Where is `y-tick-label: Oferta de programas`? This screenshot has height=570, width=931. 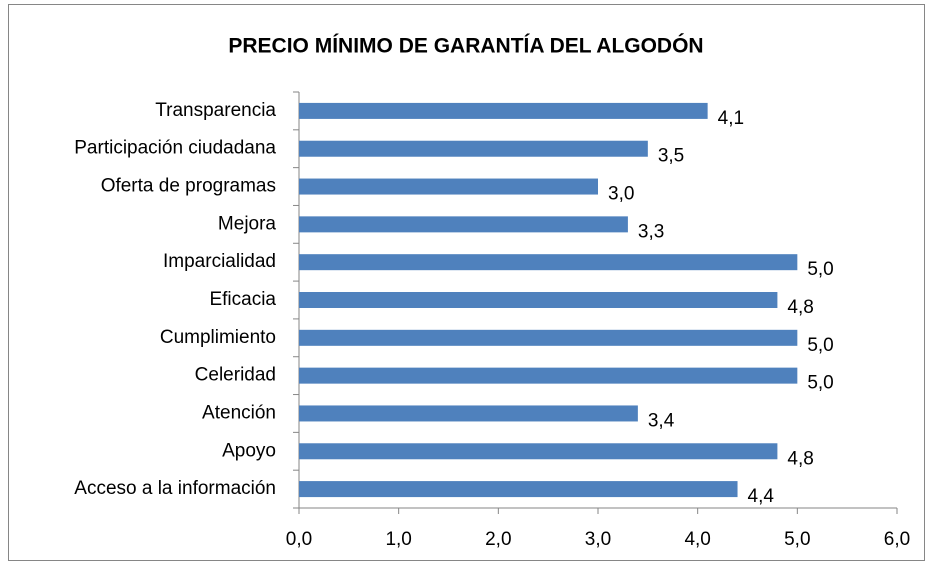
y-tick-label: Oferta de programas is located at coordinates (188, 186).